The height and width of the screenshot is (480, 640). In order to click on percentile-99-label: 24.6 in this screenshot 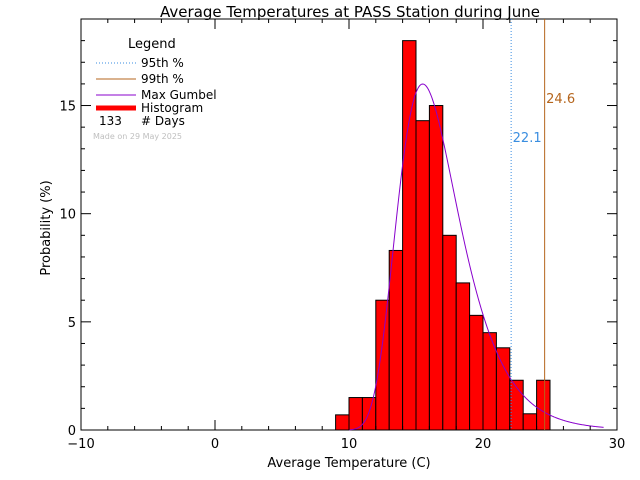, I will do `click(560, 99)`.